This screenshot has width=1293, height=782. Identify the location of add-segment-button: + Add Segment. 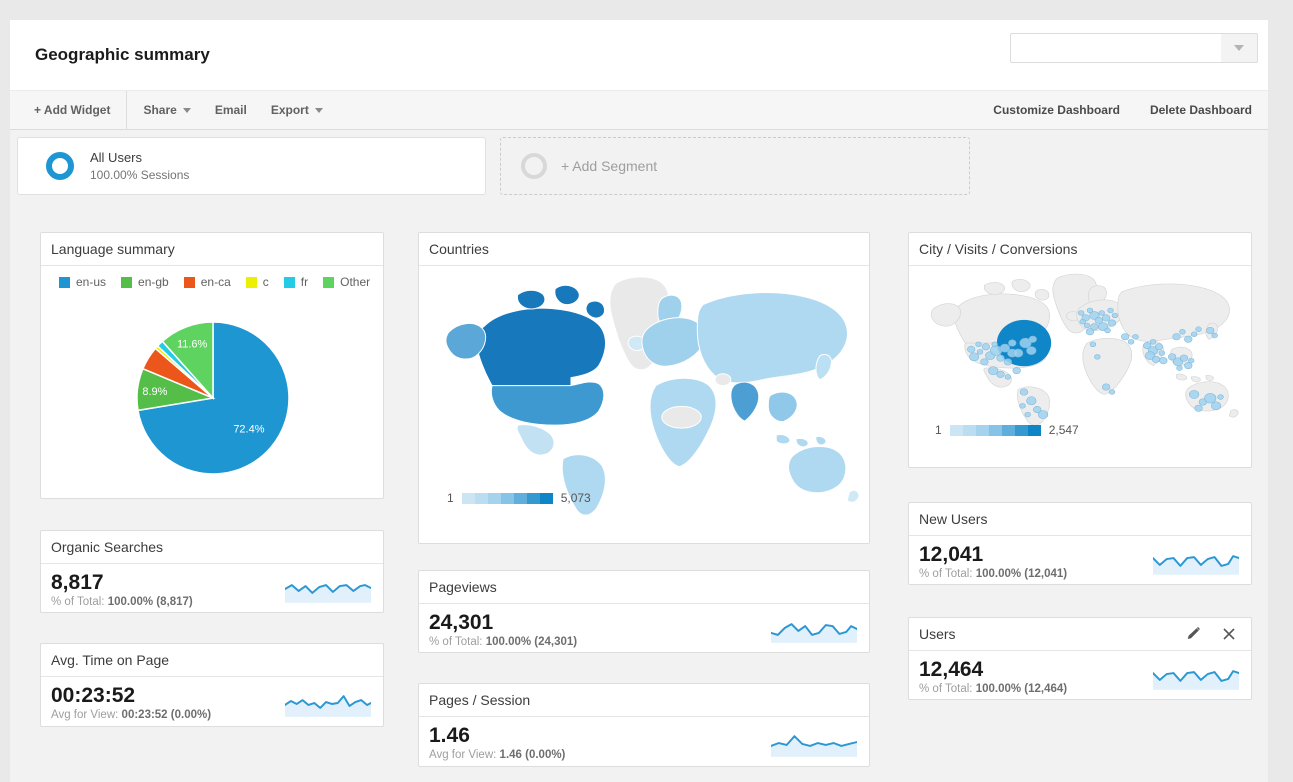
(735, 166).